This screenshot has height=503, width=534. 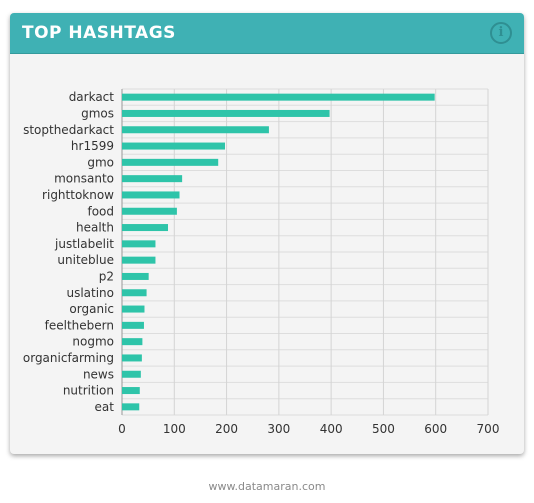 I want to click on x-tick-label: 100, so click(x=174, y=429).